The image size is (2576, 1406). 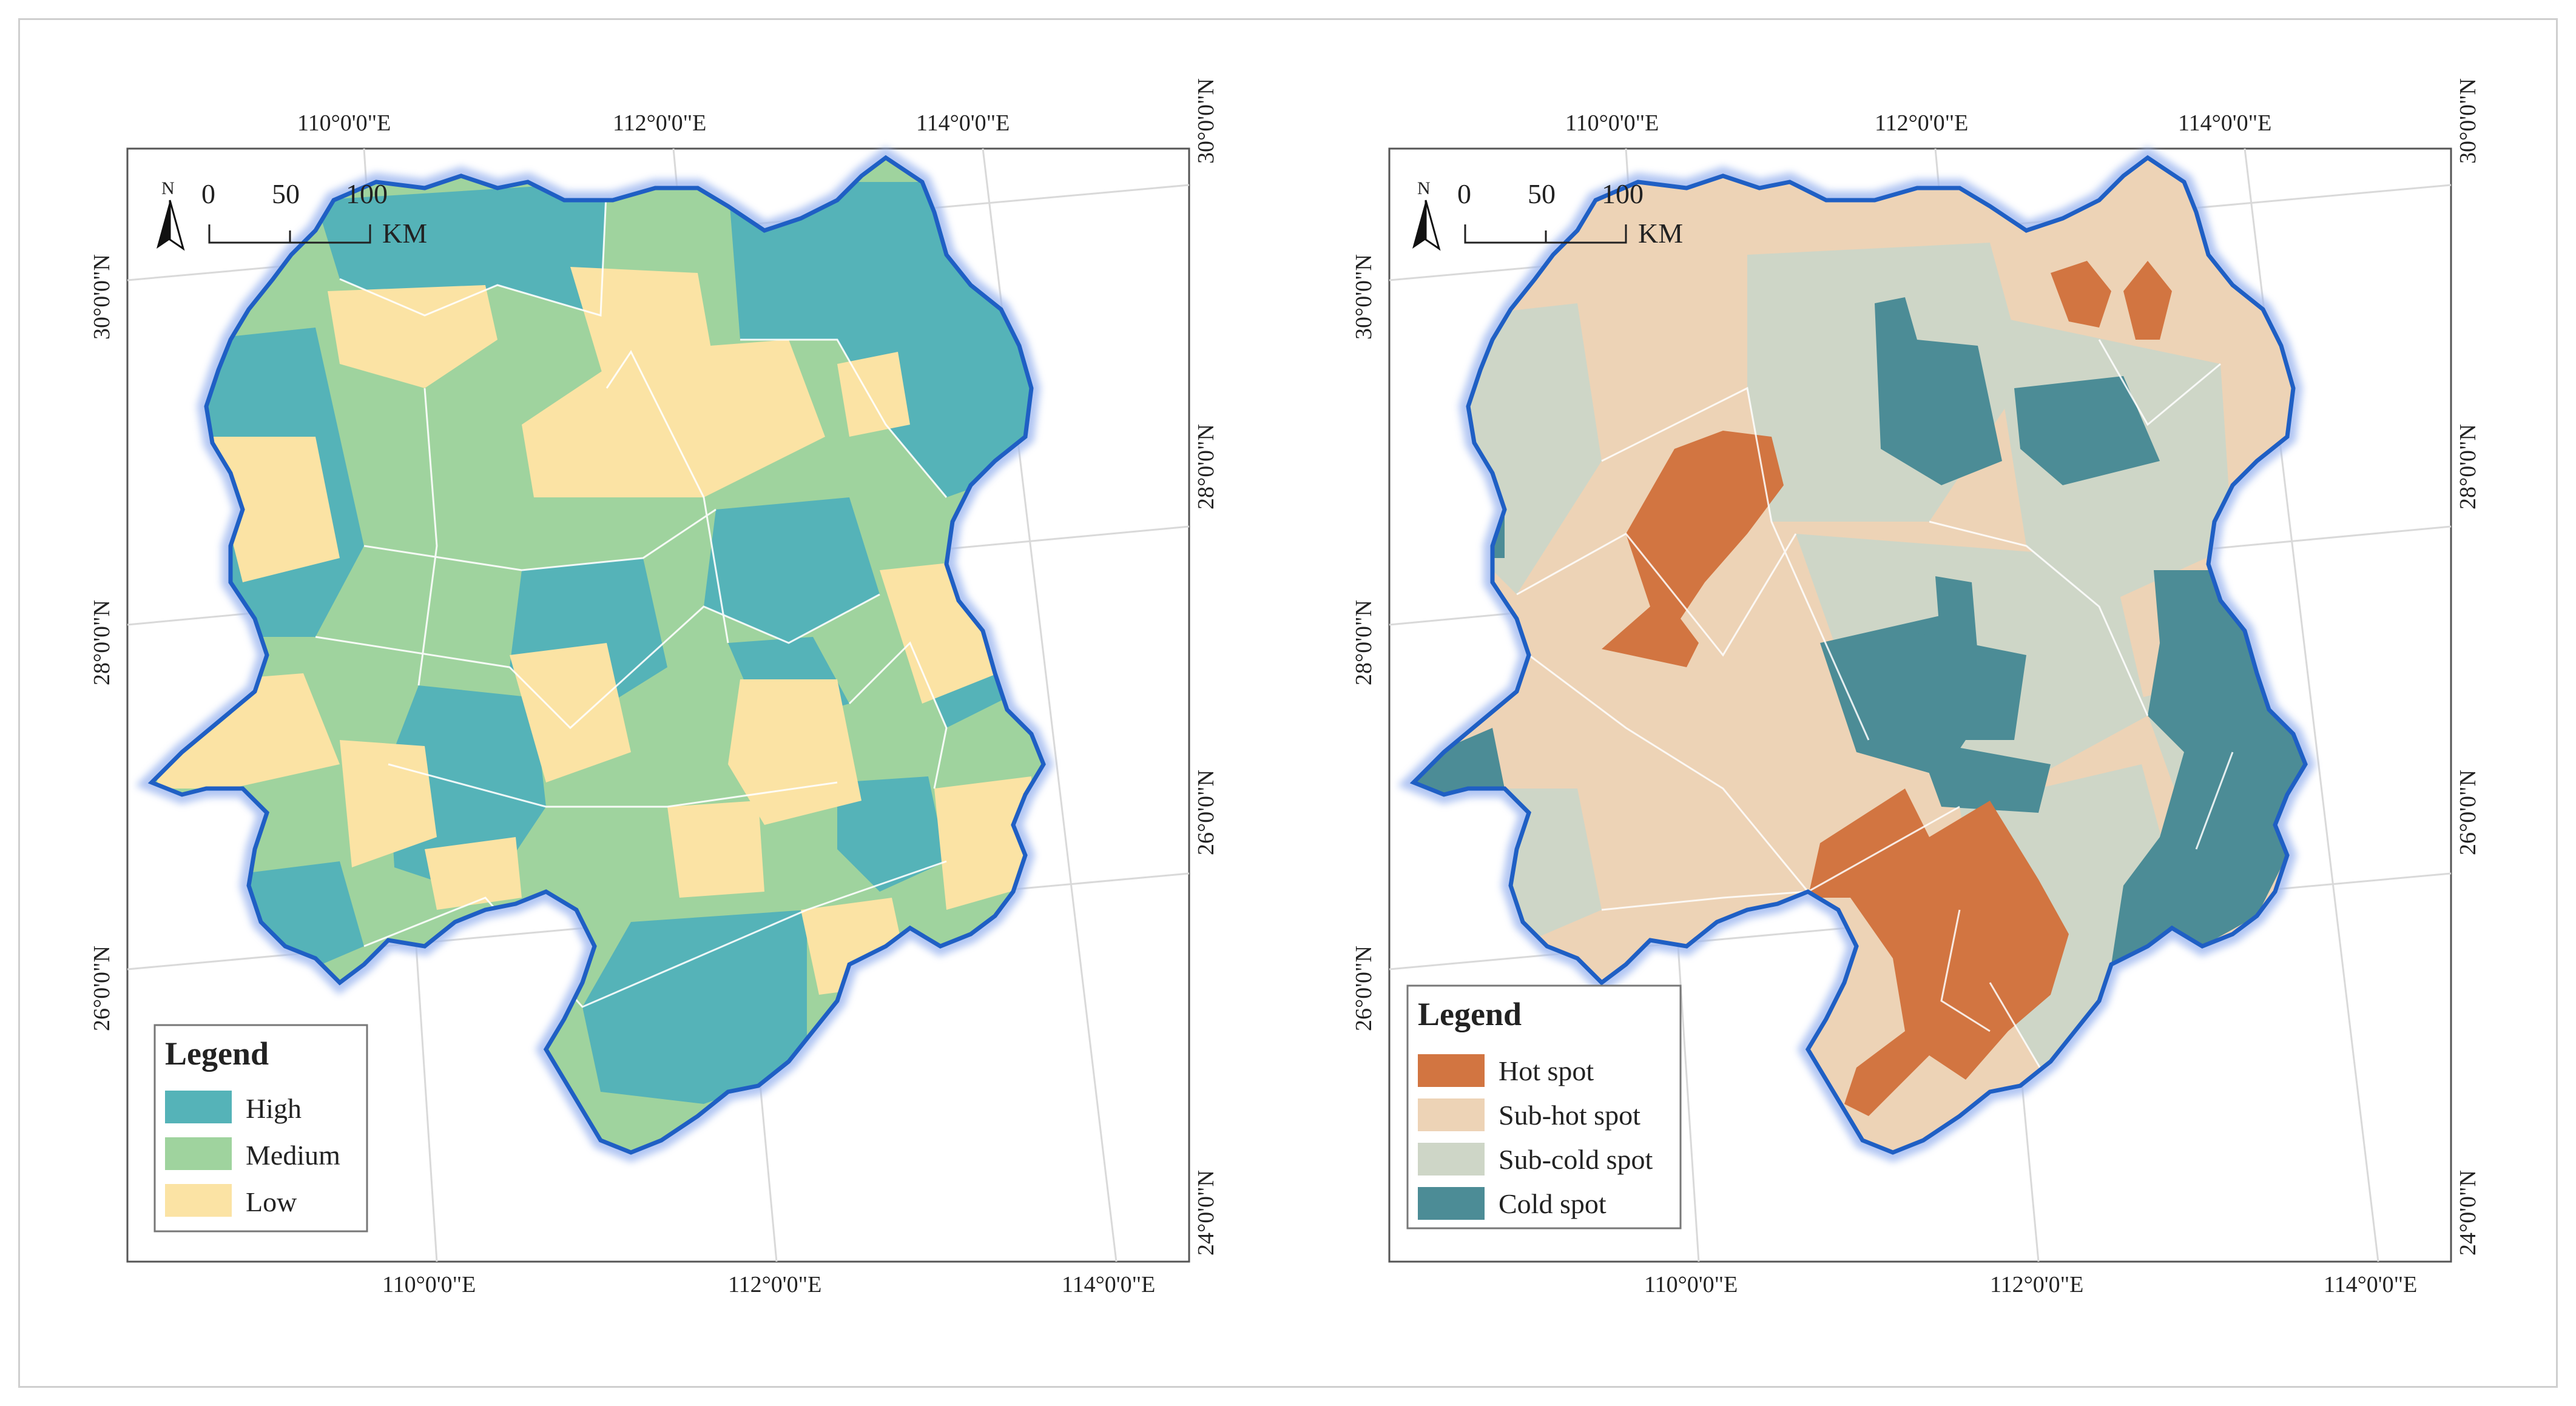 What do you see at coordinates (293, 1155) in the screenshot?
I see `legend-item-medium: Medium` at bounding box center [293, 1155].